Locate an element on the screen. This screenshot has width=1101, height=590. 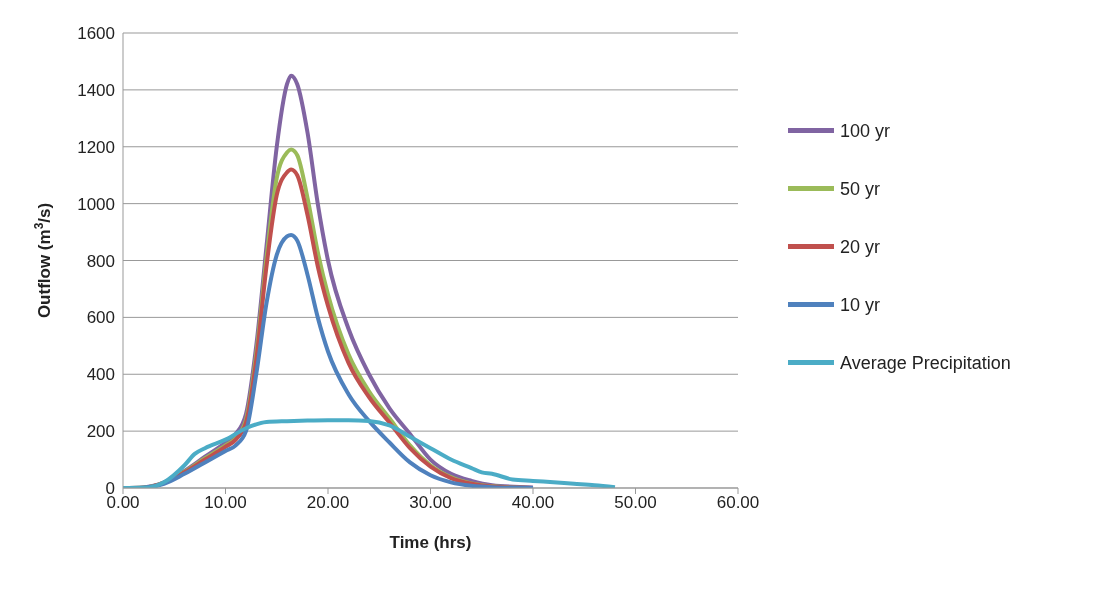
legend-label: 20 yr is located at coordinates (860, 247).